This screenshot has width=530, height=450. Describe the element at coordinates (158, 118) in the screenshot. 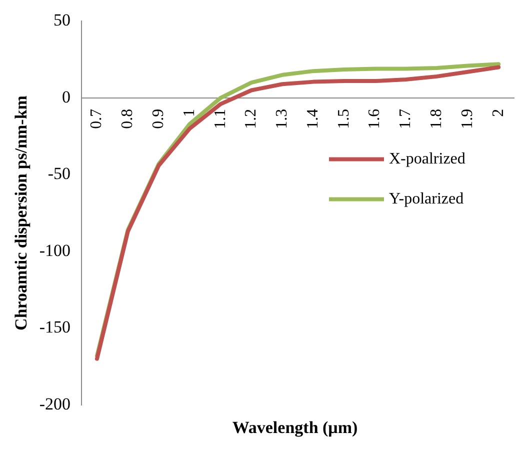

I see `x-tick-label: 0.9` at that location.